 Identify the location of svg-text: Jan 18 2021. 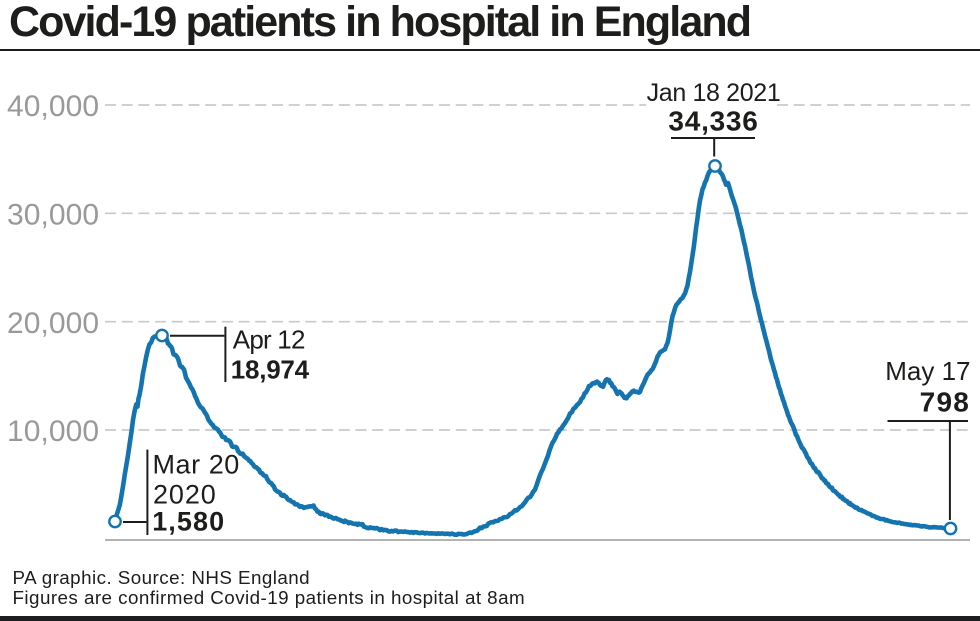
(714, 93).